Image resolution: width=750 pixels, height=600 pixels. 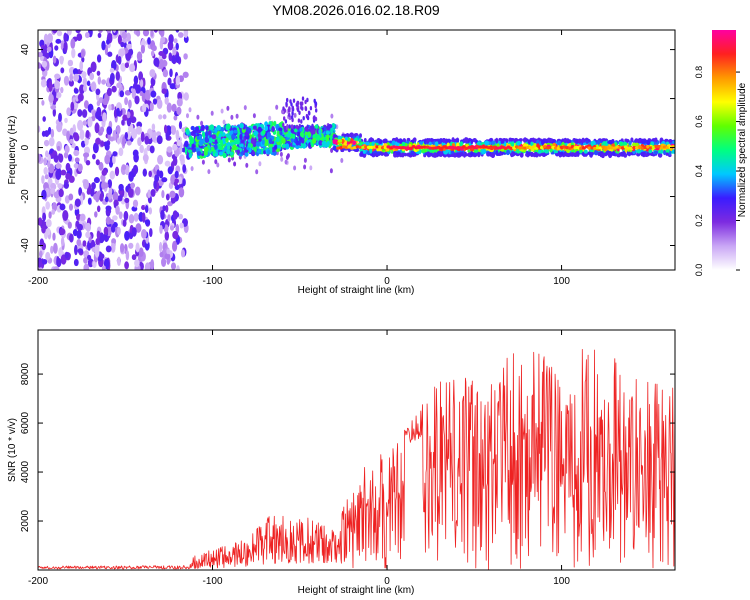 What do you see at coordinates (25, 520) in the screenshot?
I see `snr-y-tick-label: 2000` at bounding box center [25, 520].